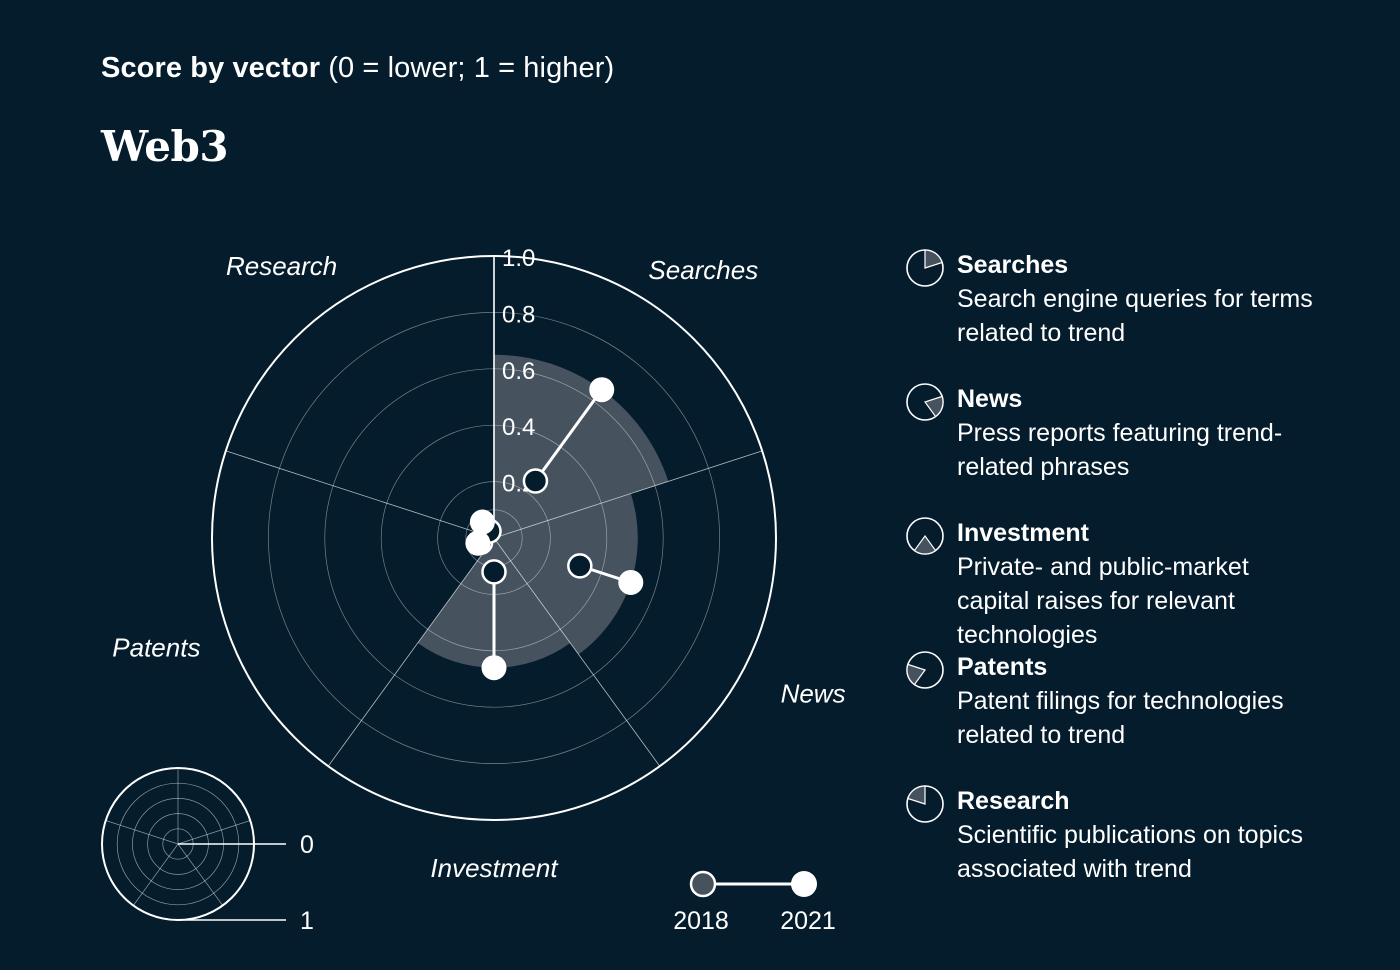 This screenshot has height=970, width=1400. What do you see at coordinates (494, 572) in the screenshot?
I see `point-2018-investment` at bounding box center [494, 572].